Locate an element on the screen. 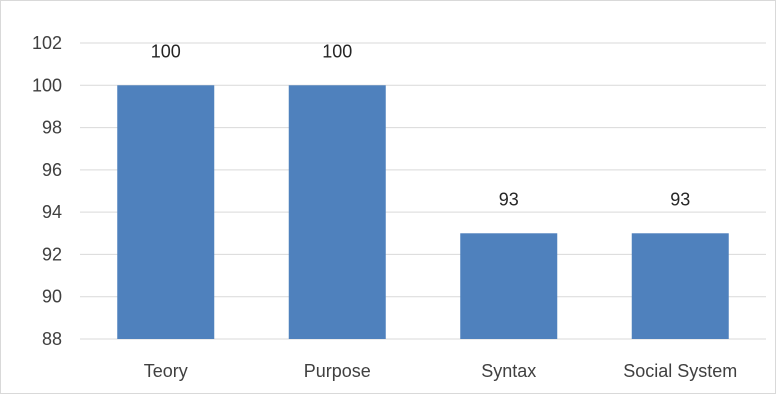  y-tick-label: 92 is located at coordinates (52, 254).